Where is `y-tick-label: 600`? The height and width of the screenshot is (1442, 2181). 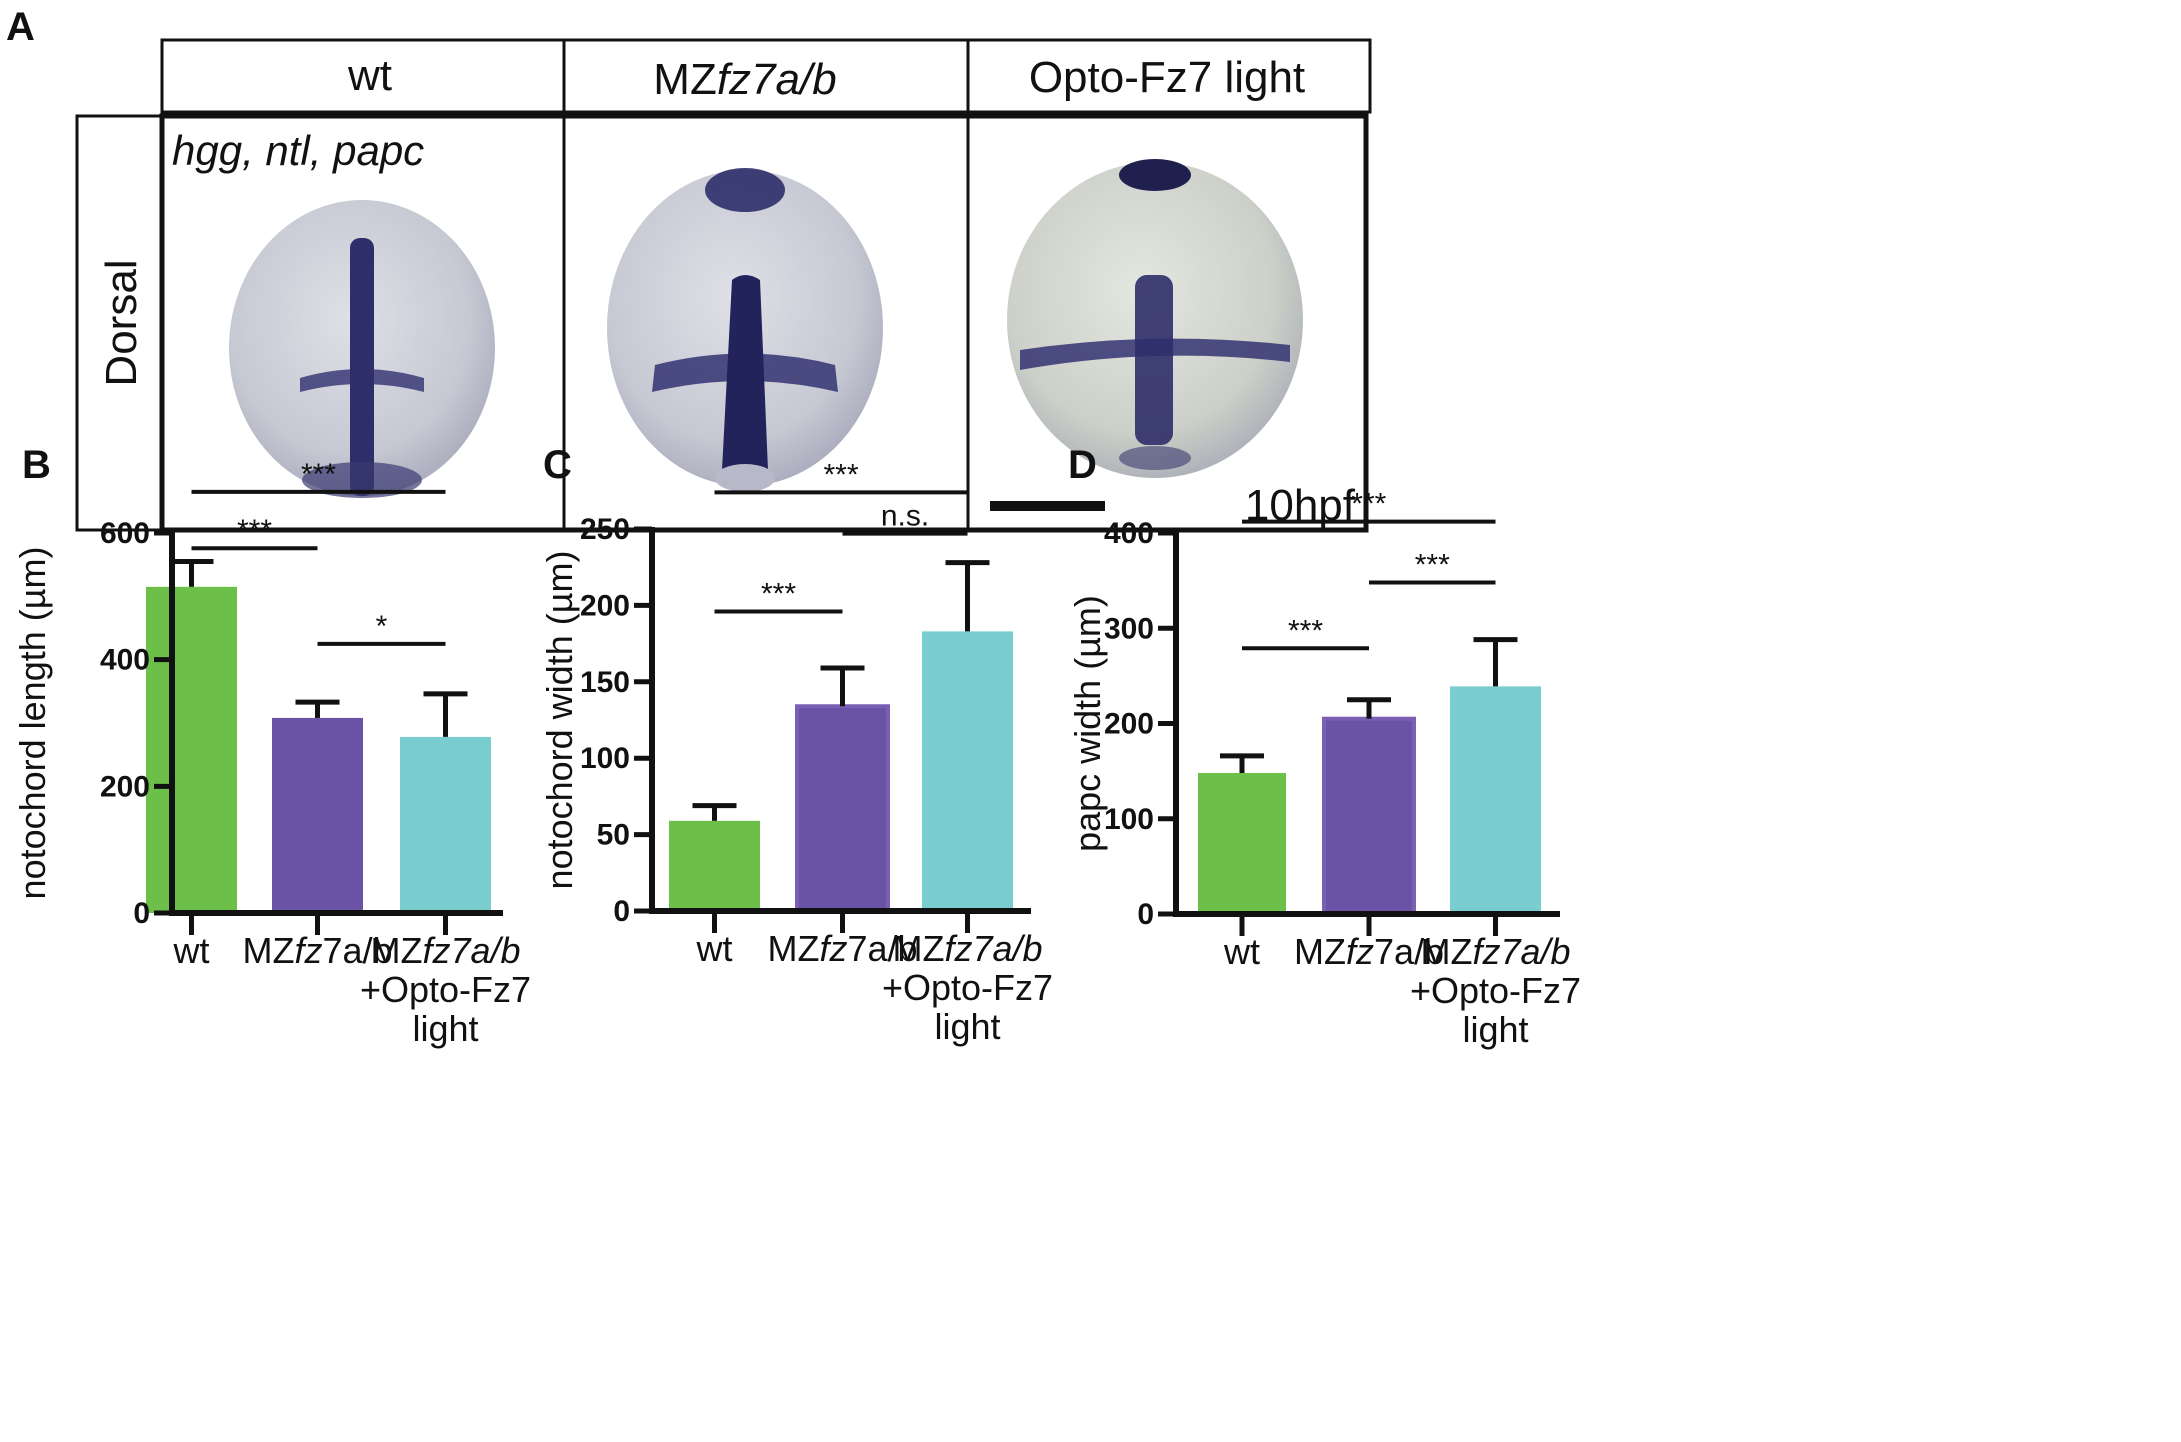 y-tick-label: 600 is located at coordinates (125, 533).